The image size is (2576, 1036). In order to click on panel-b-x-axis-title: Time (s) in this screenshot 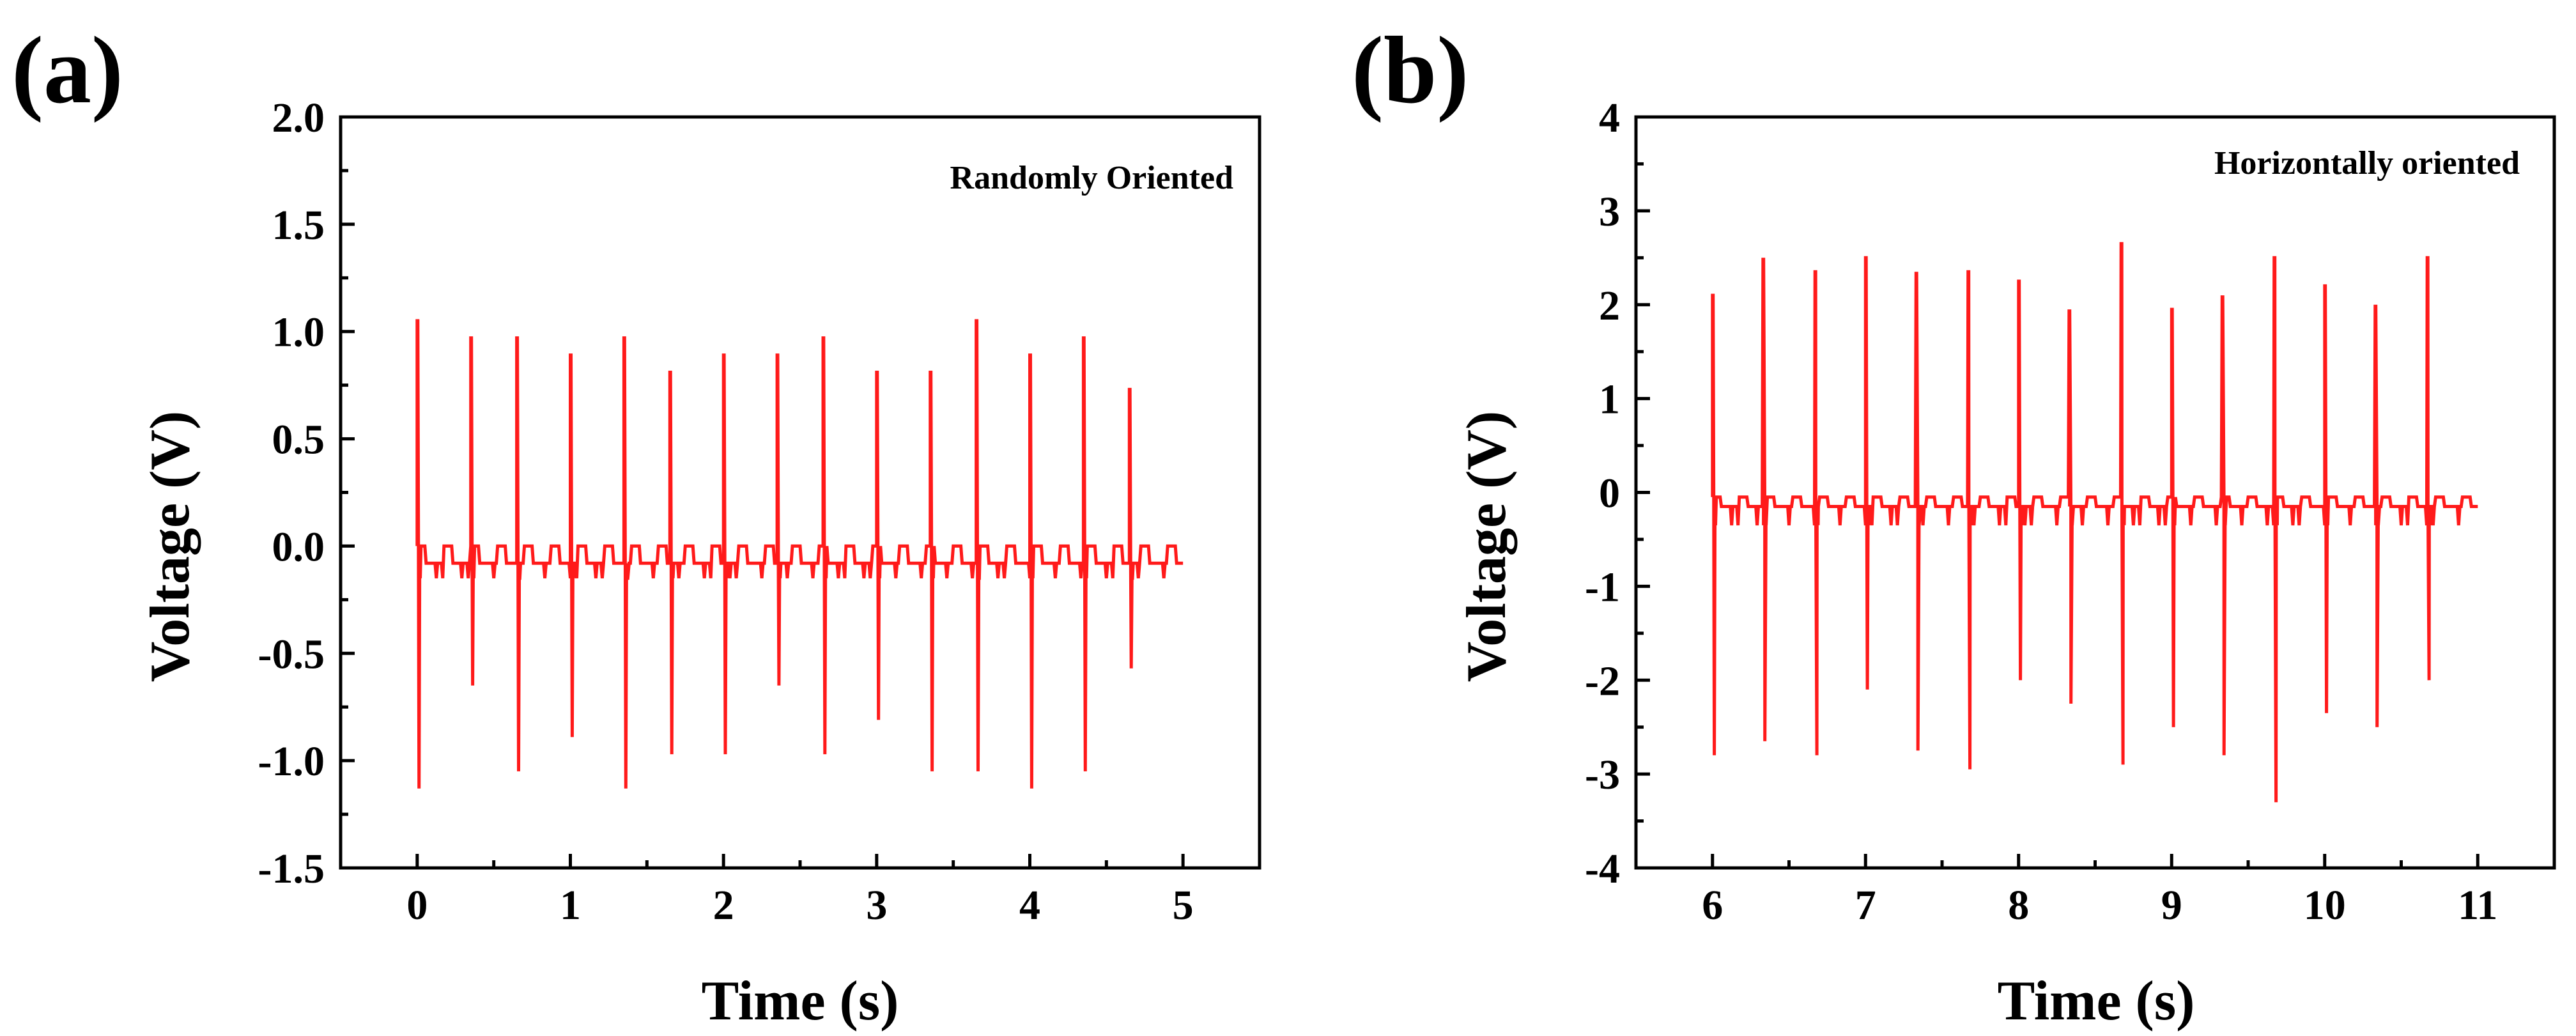, I will do `click(2096, 1001)`.